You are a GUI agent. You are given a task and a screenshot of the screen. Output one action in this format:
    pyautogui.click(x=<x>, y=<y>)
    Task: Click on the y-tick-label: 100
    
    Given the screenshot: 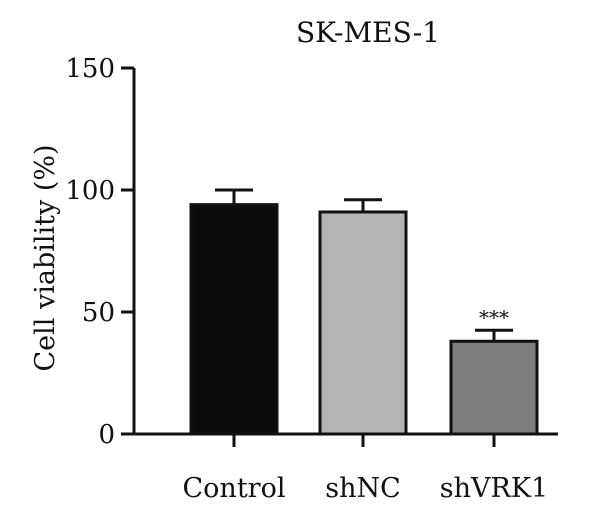 What is the action you would take?
    pyautogui.click(x=90, y=191)
    